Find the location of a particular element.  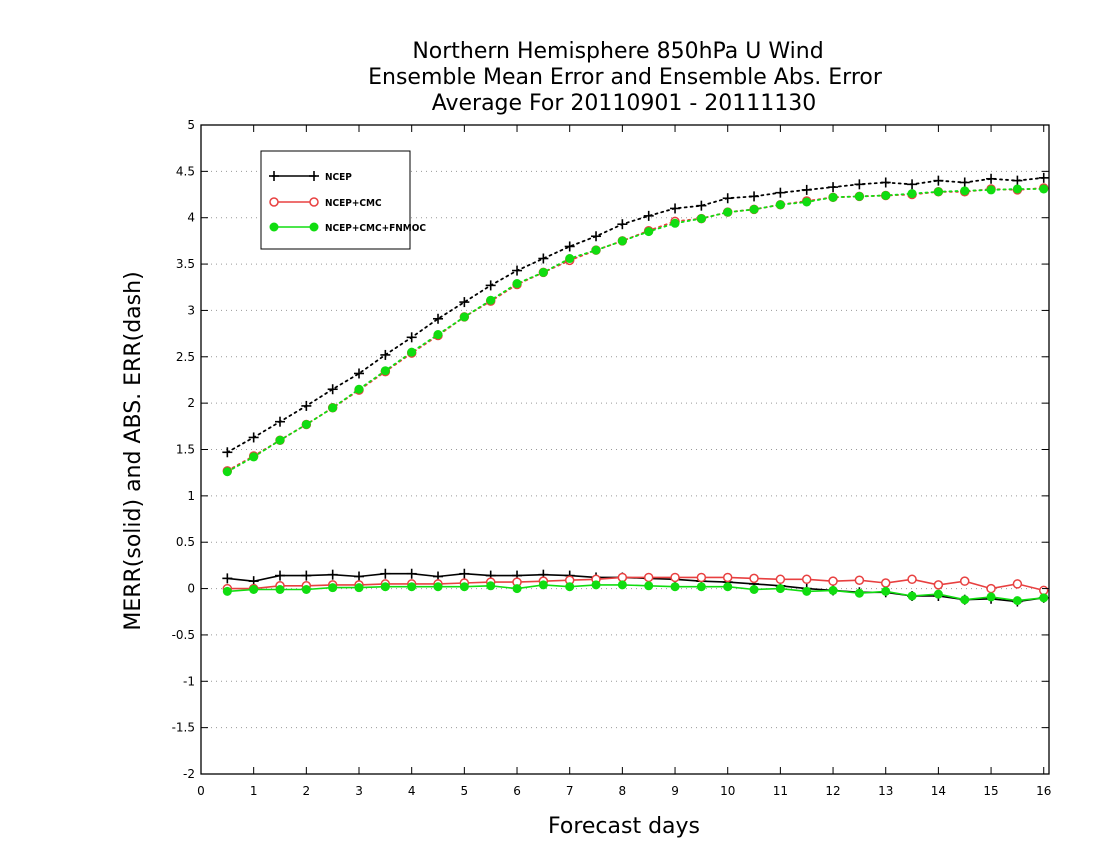

y-tick-label: -1 is located at coordinates (189, 681).